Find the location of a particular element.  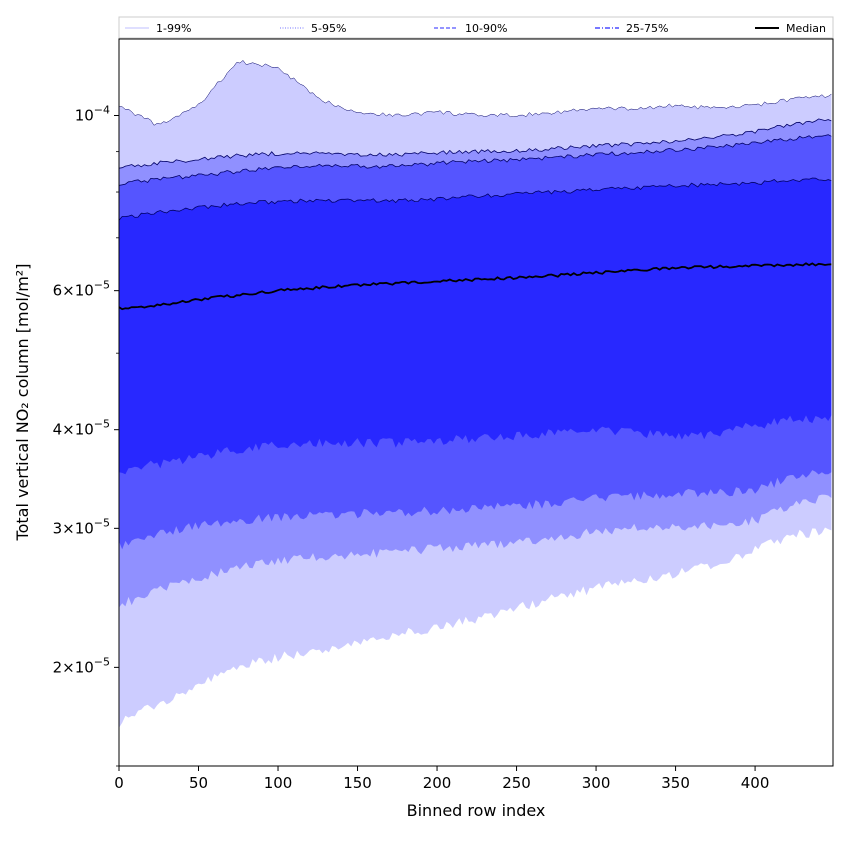

x-tick-label: 350 is located at coordinates (675, 783).